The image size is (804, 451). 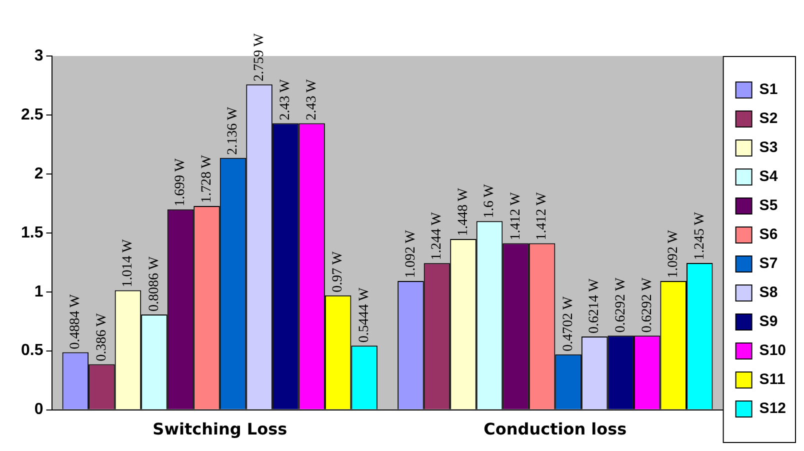 I want to click on data-label: 1.728 W, so click(x=206, y=179).